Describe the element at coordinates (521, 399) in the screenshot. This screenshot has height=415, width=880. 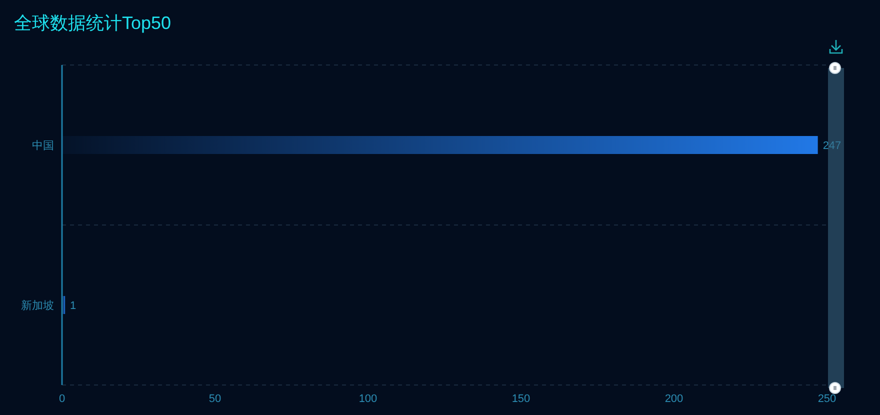
I see `x-tick-label: 150` at that location.